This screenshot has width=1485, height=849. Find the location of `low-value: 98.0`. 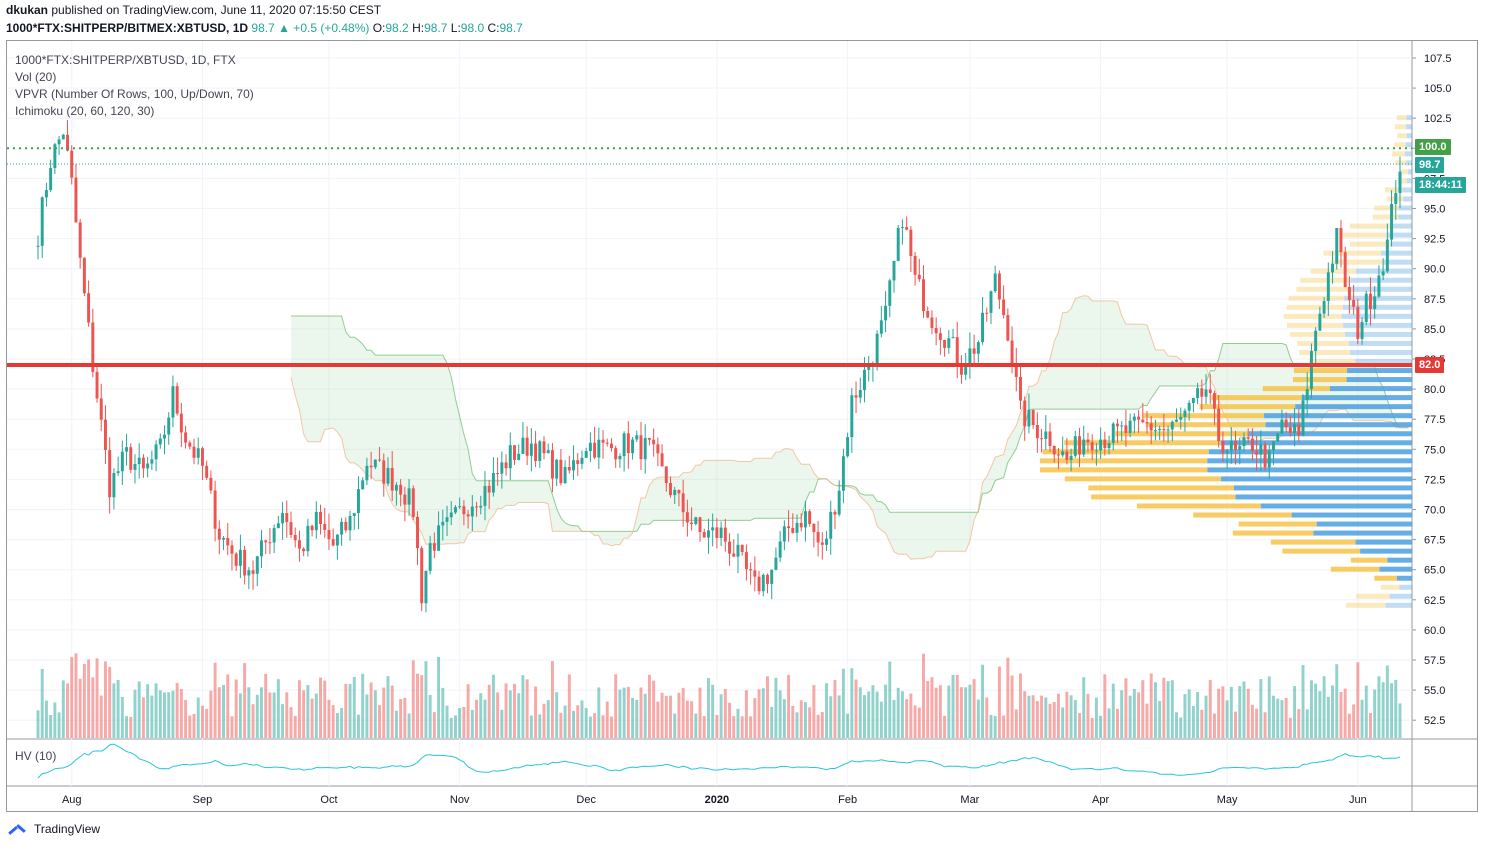

low-value: 98.0 is located at coordinates (472, 28).